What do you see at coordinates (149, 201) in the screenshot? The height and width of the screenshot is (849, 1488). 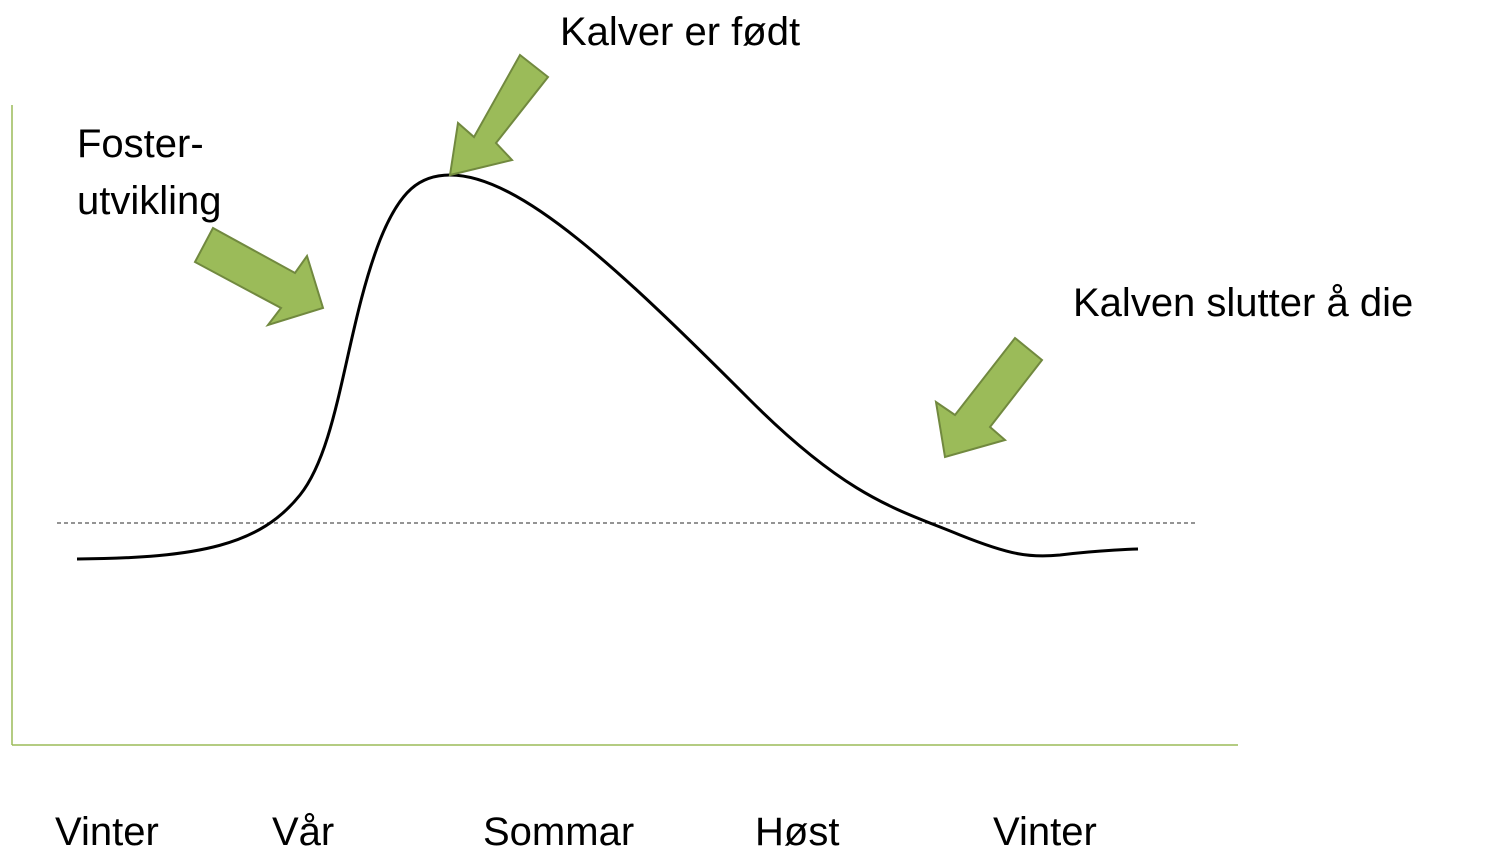 I see `annotation: utvikling` at bounding box center [149, 201].